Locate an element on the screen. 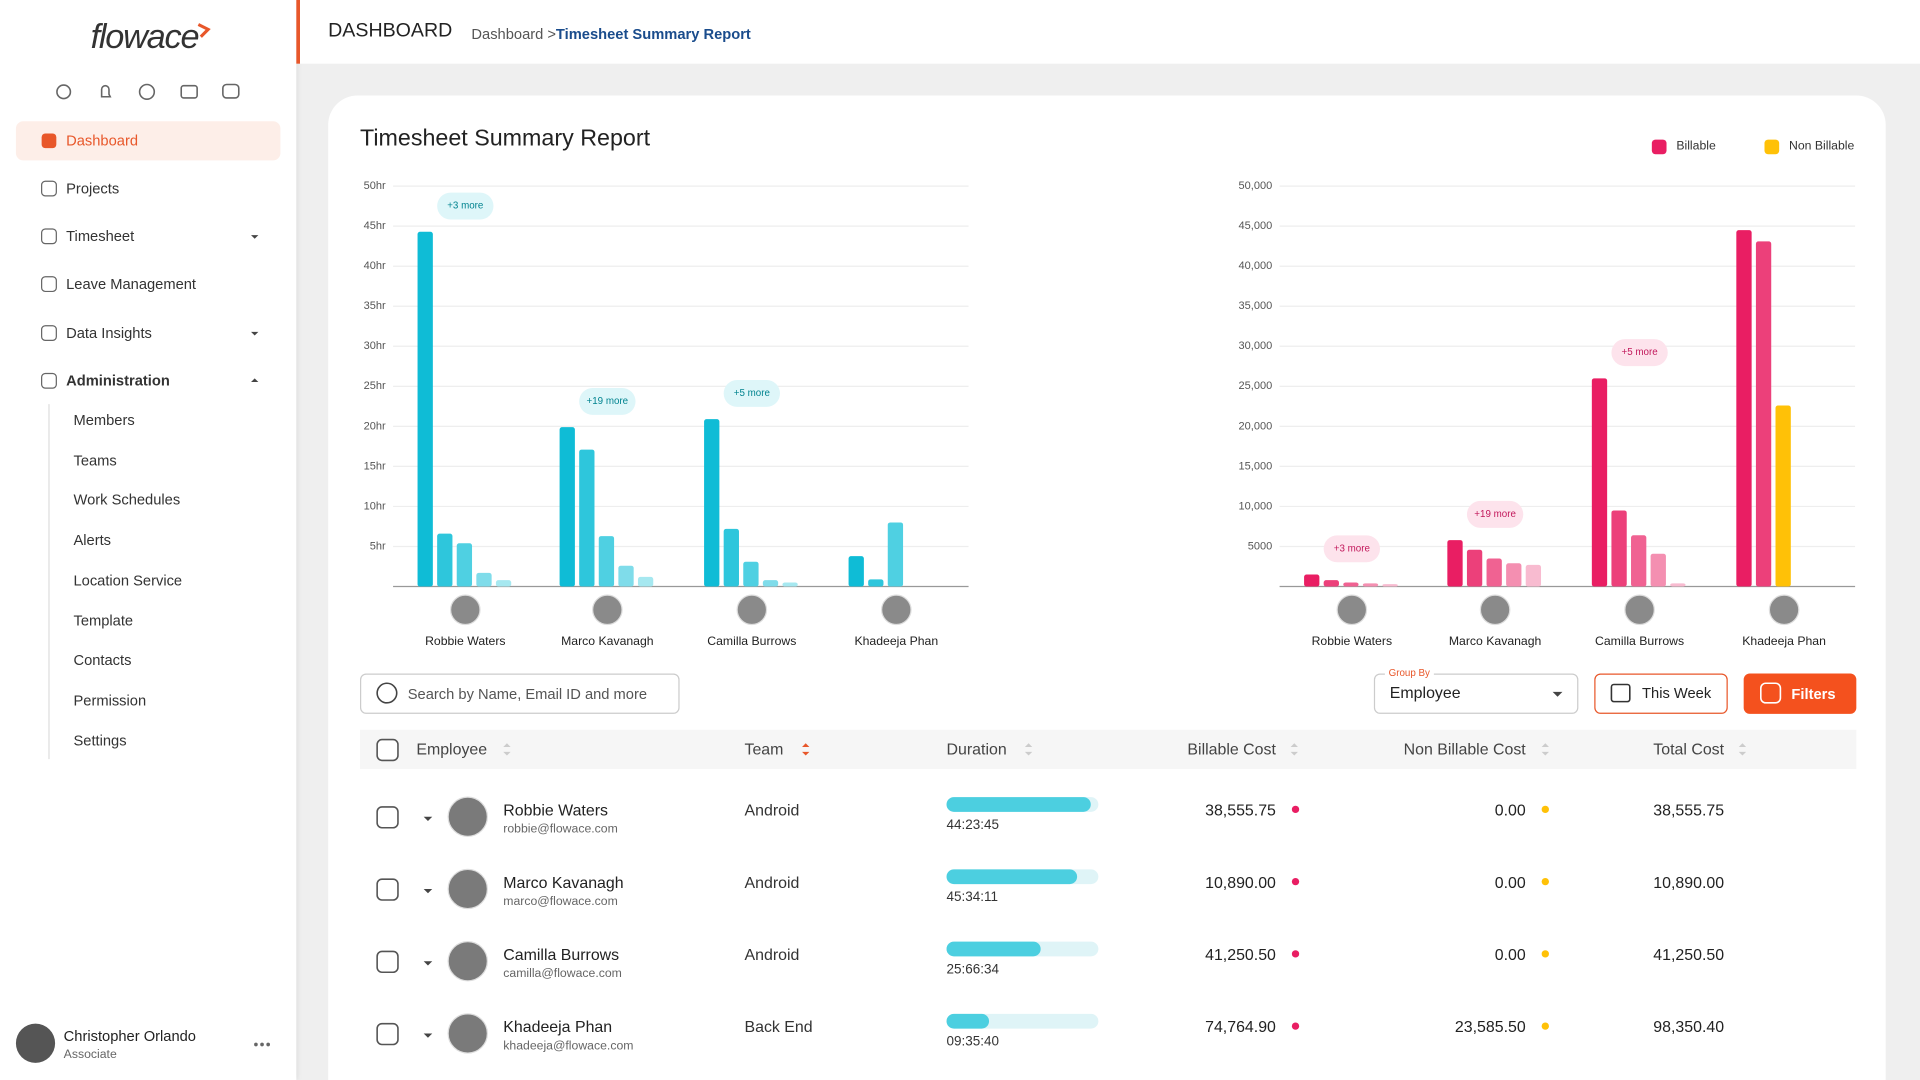 This screenshot has height=1080, width=1920. nav-subitem: Teams is located at coordinates (95, 460).